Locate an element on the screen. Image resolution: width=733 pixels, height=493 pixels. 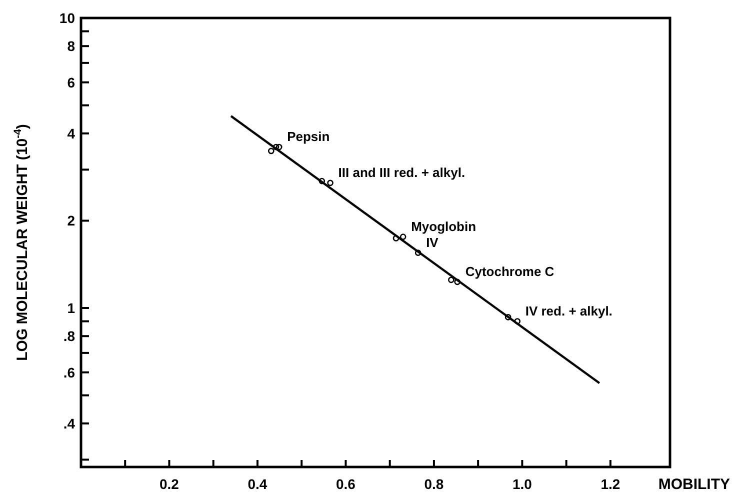
y-tick-label: 10 is located at coordinates (67, 18).